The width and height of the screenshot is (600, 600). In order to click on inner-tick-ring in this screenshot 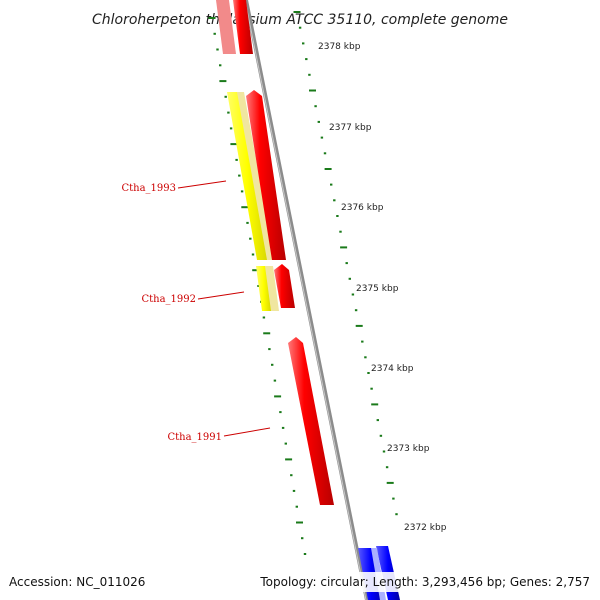, I will do `click(257, 286)`.